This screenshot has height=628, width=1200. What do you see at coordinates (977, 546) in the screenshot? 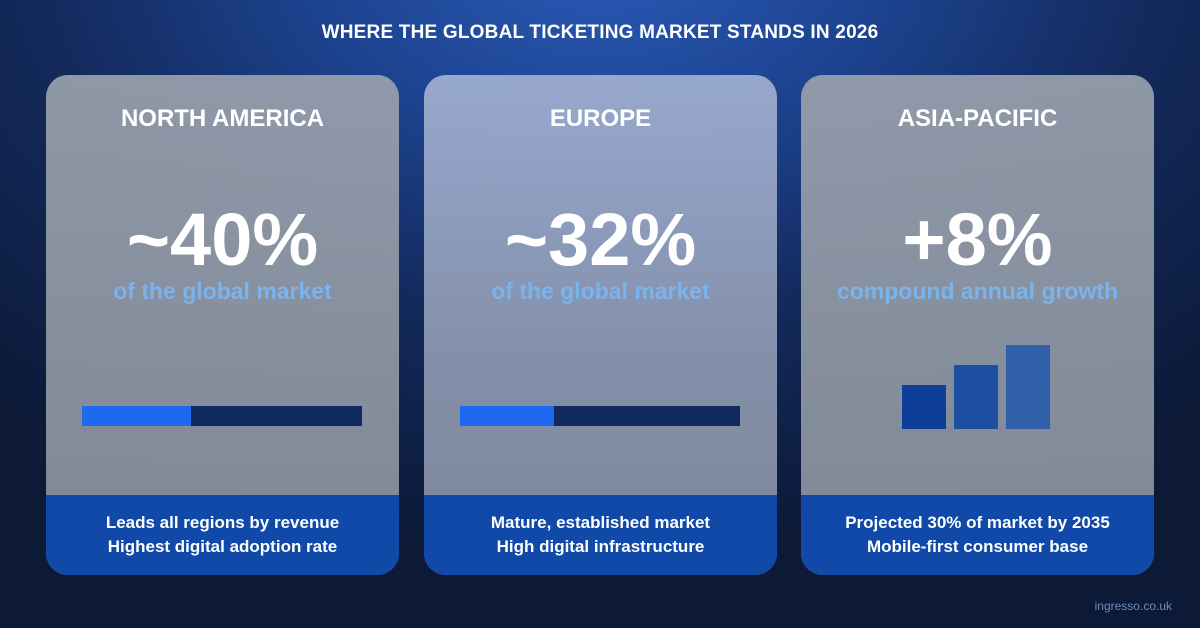
I see `footer-line: Mobile-first consumer base` at bounding box center [977, 546].